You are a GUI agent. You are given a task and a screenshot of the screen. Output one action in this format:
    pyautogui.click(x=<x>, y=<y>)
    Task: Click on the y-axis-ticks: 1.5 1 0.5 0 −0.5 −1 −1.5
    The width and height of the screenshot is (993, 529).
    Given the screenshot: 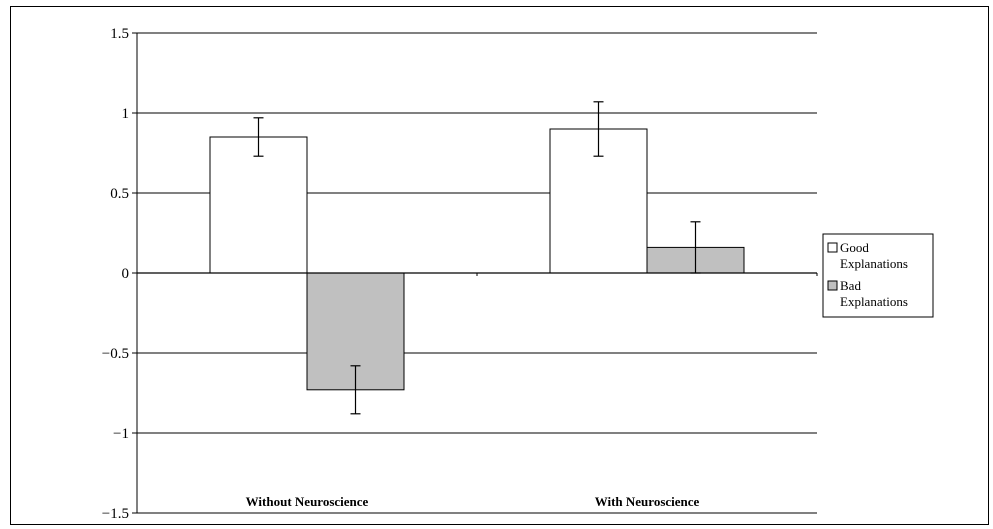 What is the action you would take?
    pyautogui.click(x=119, y=274)
    